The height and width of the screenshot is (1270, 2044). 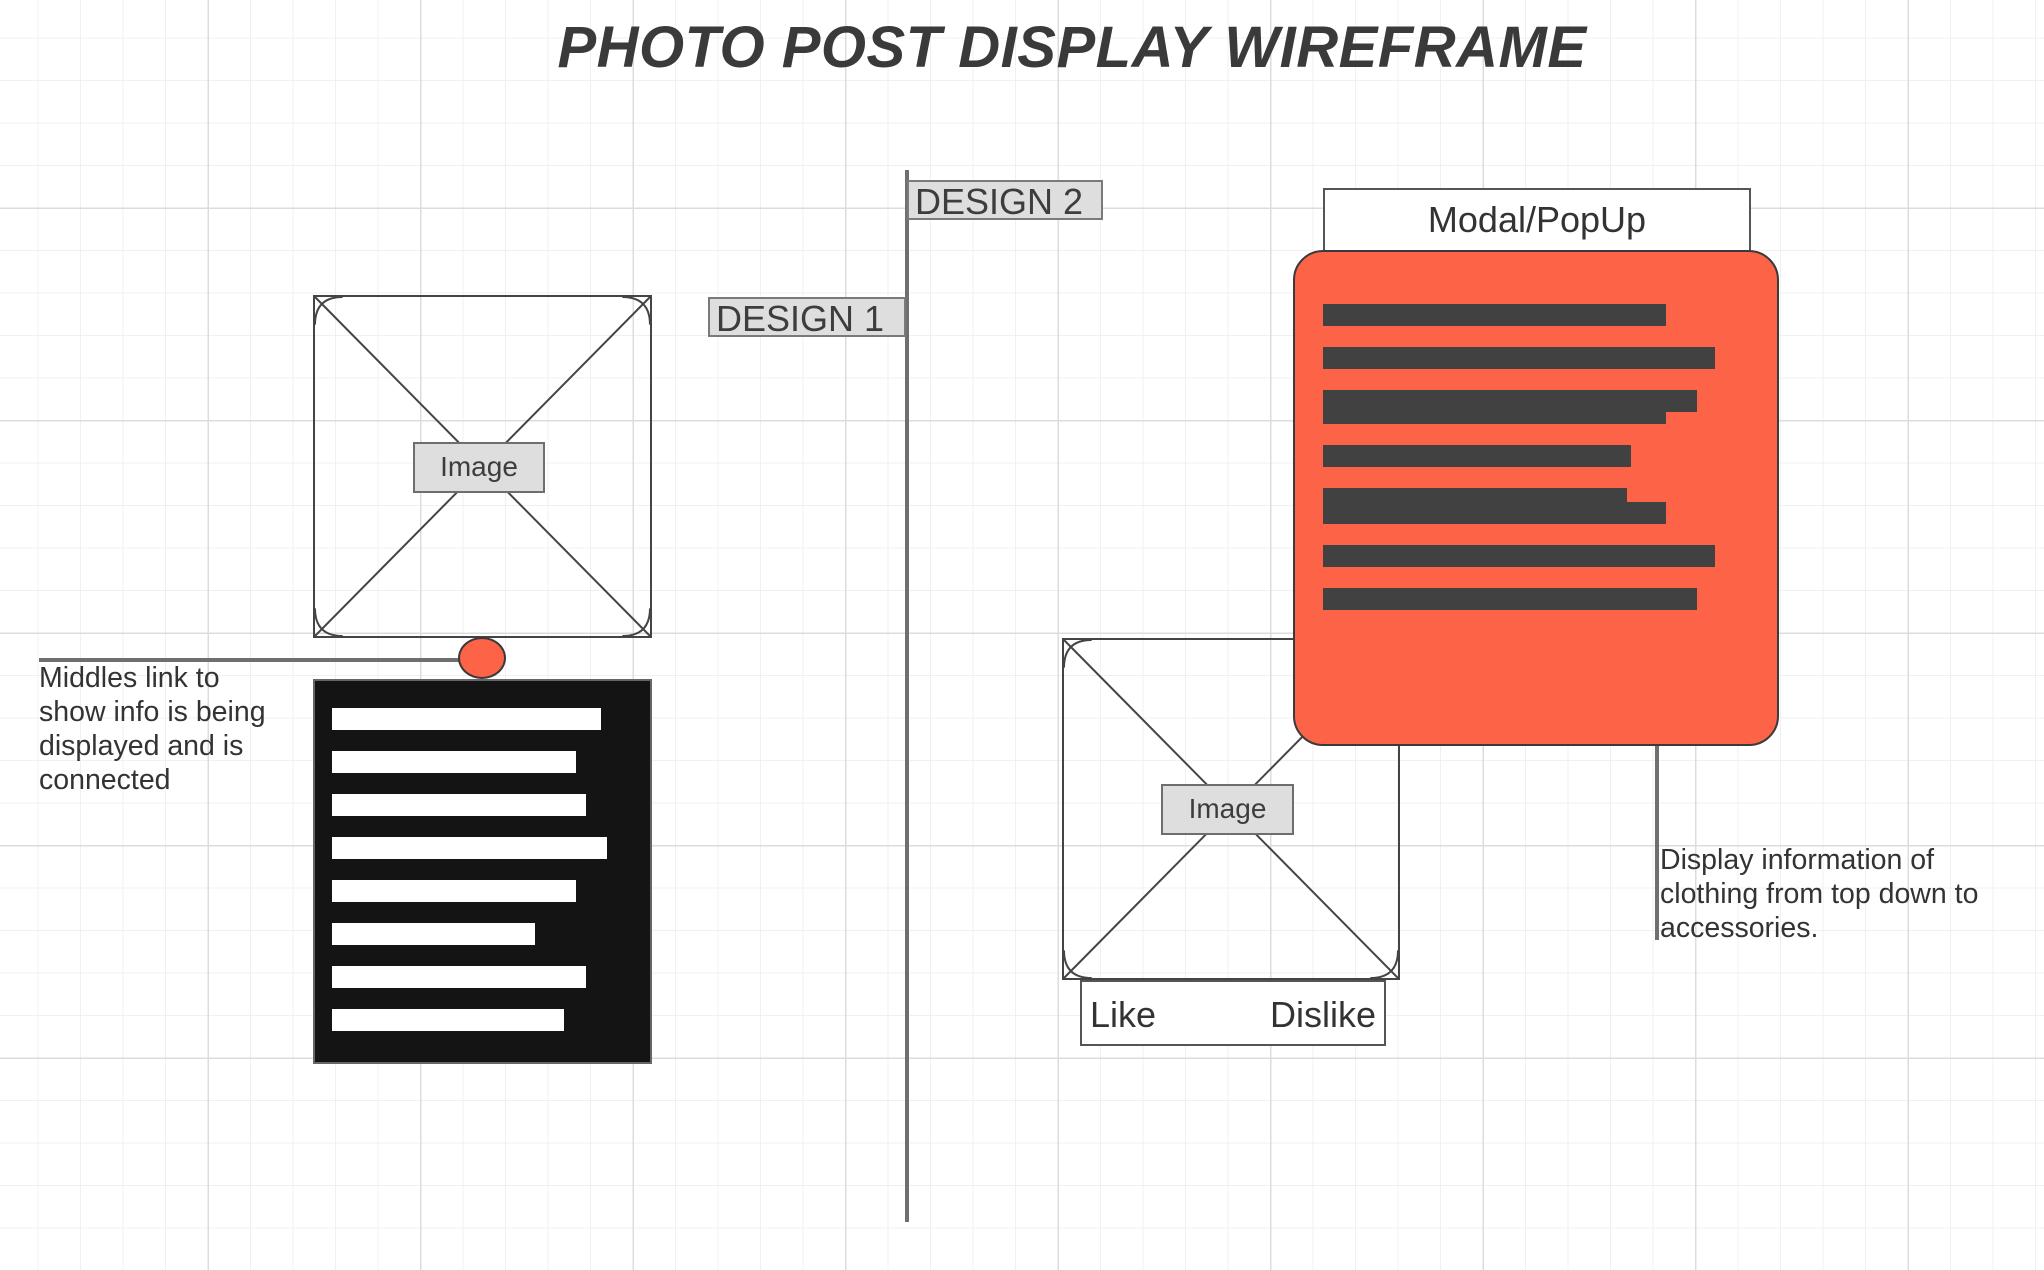 I want to click on design-1-tag: DESIGN 1, so click(x=807, y=317).